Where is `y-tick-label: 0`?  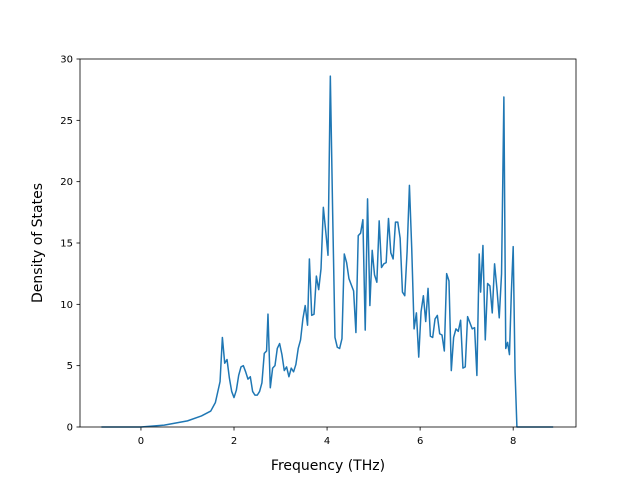 y-tick-label: 0 is located at coordinates (70, 428).